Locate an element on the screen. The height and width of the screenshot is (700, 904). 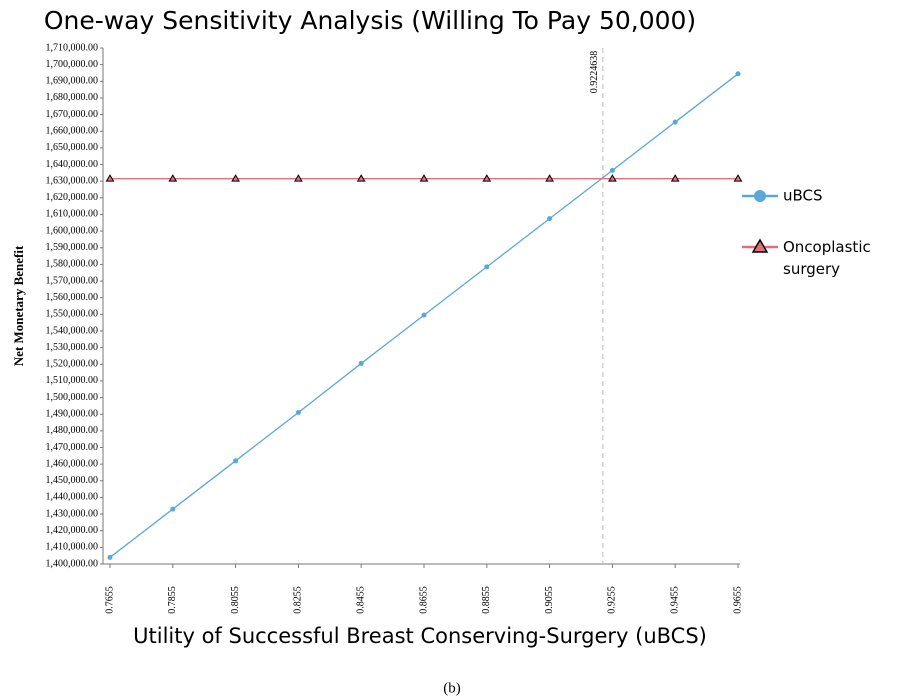
y-tick-label: 1,410,000.00 is located at coordinates (72, 547).